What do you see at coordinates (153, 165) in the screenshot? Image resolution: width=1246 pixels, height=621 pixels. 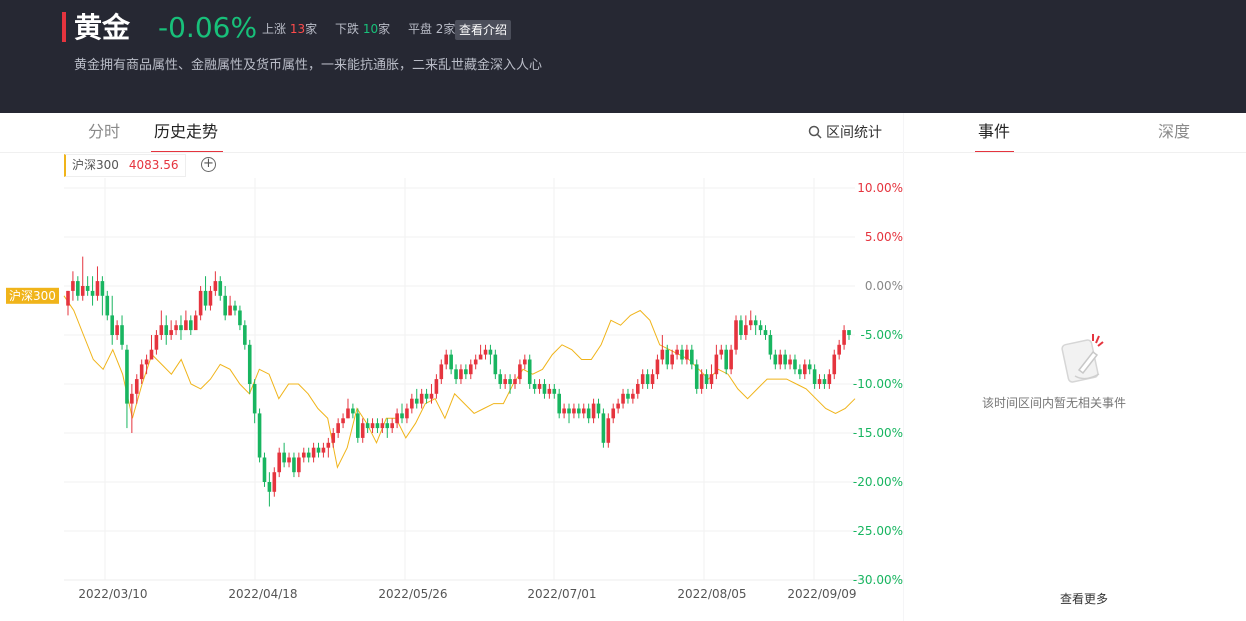 I see `legend-value: 4083.56` at bounding box center [153, 165].